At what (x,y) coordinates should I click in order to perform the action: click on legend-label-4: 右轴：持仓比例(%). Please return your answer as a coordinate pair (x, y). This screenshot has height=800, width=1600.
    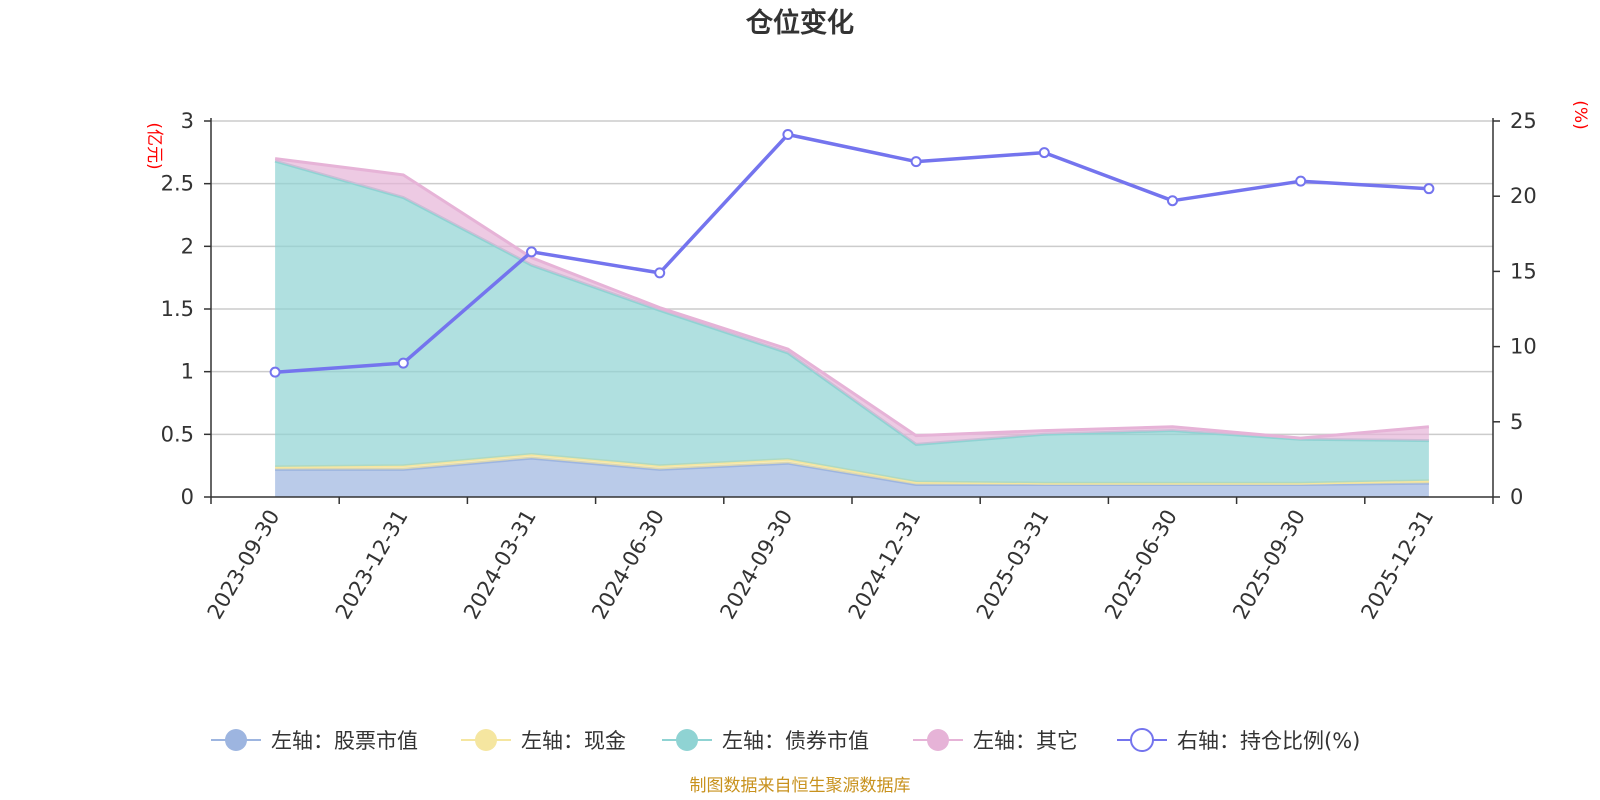
    Looking at the image, I should click on (1268, 741).